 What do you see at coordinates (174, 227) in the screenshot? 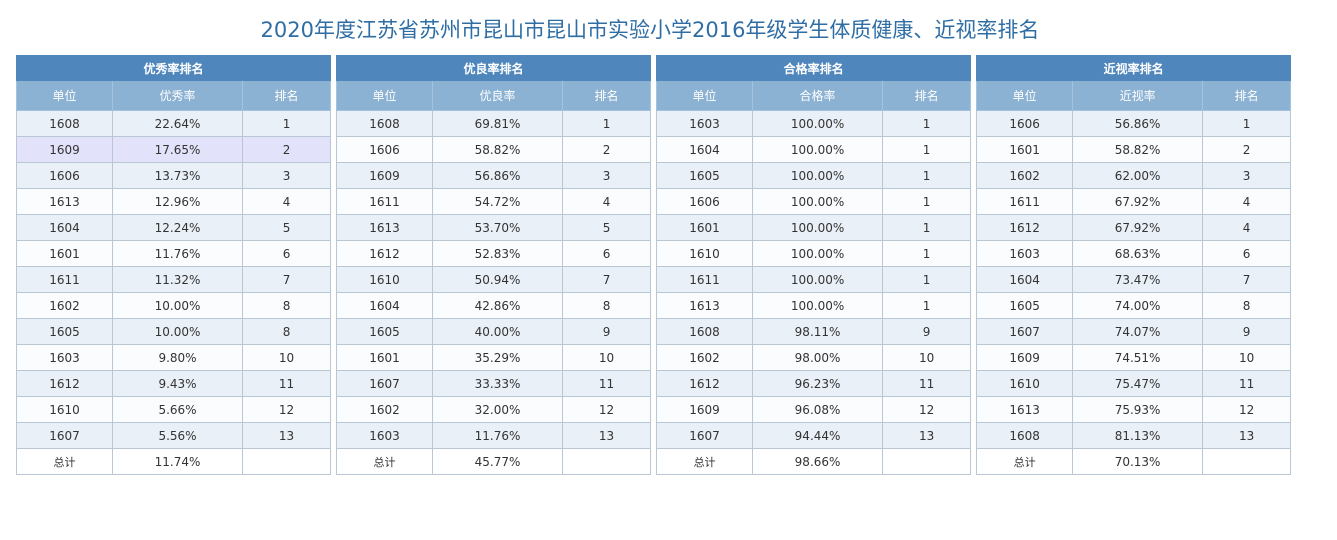
I see `table-row: 1604 12.24% 5` at bounding box center [174, 227].